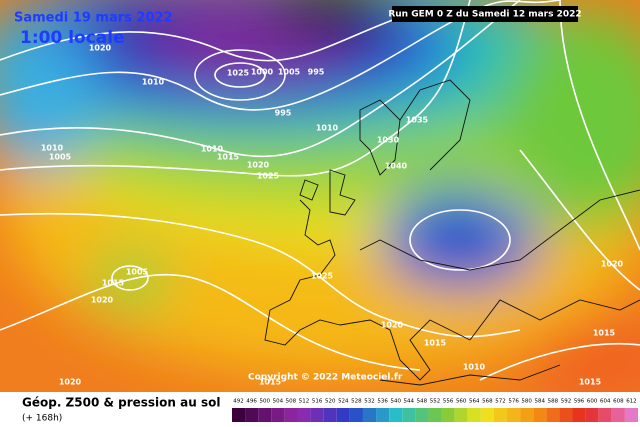 Image resolution: width=640 pixels, height=427 pixels. I want to click on scale-label: 552, so click(435, 402).